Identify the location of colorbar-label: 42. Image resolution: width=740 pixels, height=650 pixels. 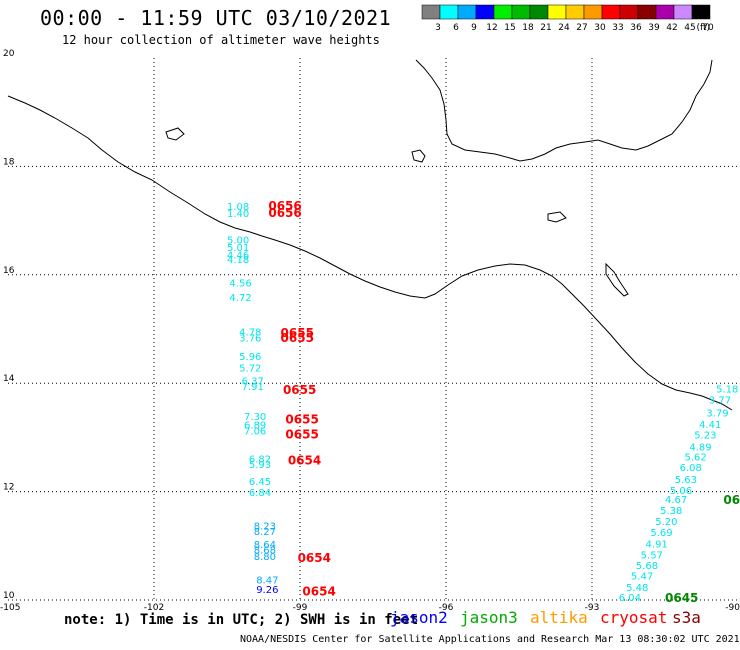
(671, 28).